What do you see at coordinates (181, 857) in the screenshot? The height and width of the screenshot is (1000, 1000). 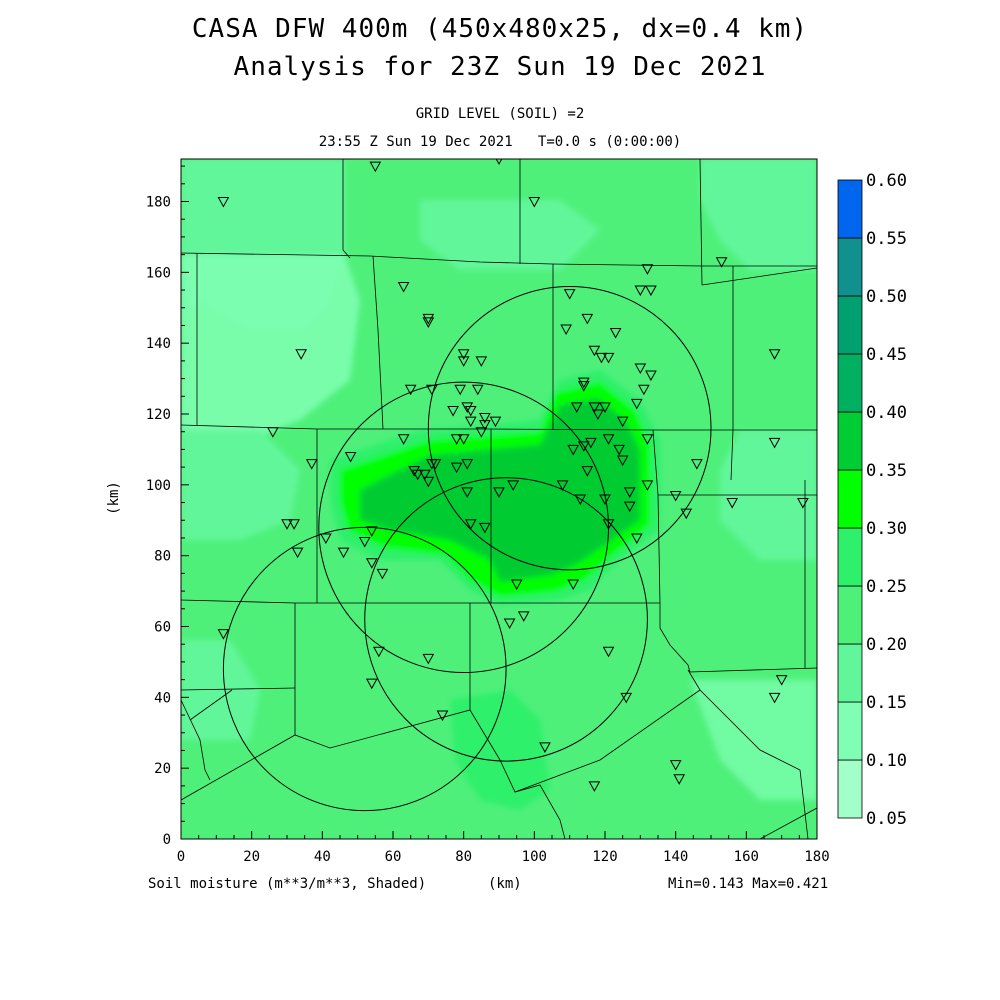 I see `x-tick-label: 0` at bounding box center [181, 857].